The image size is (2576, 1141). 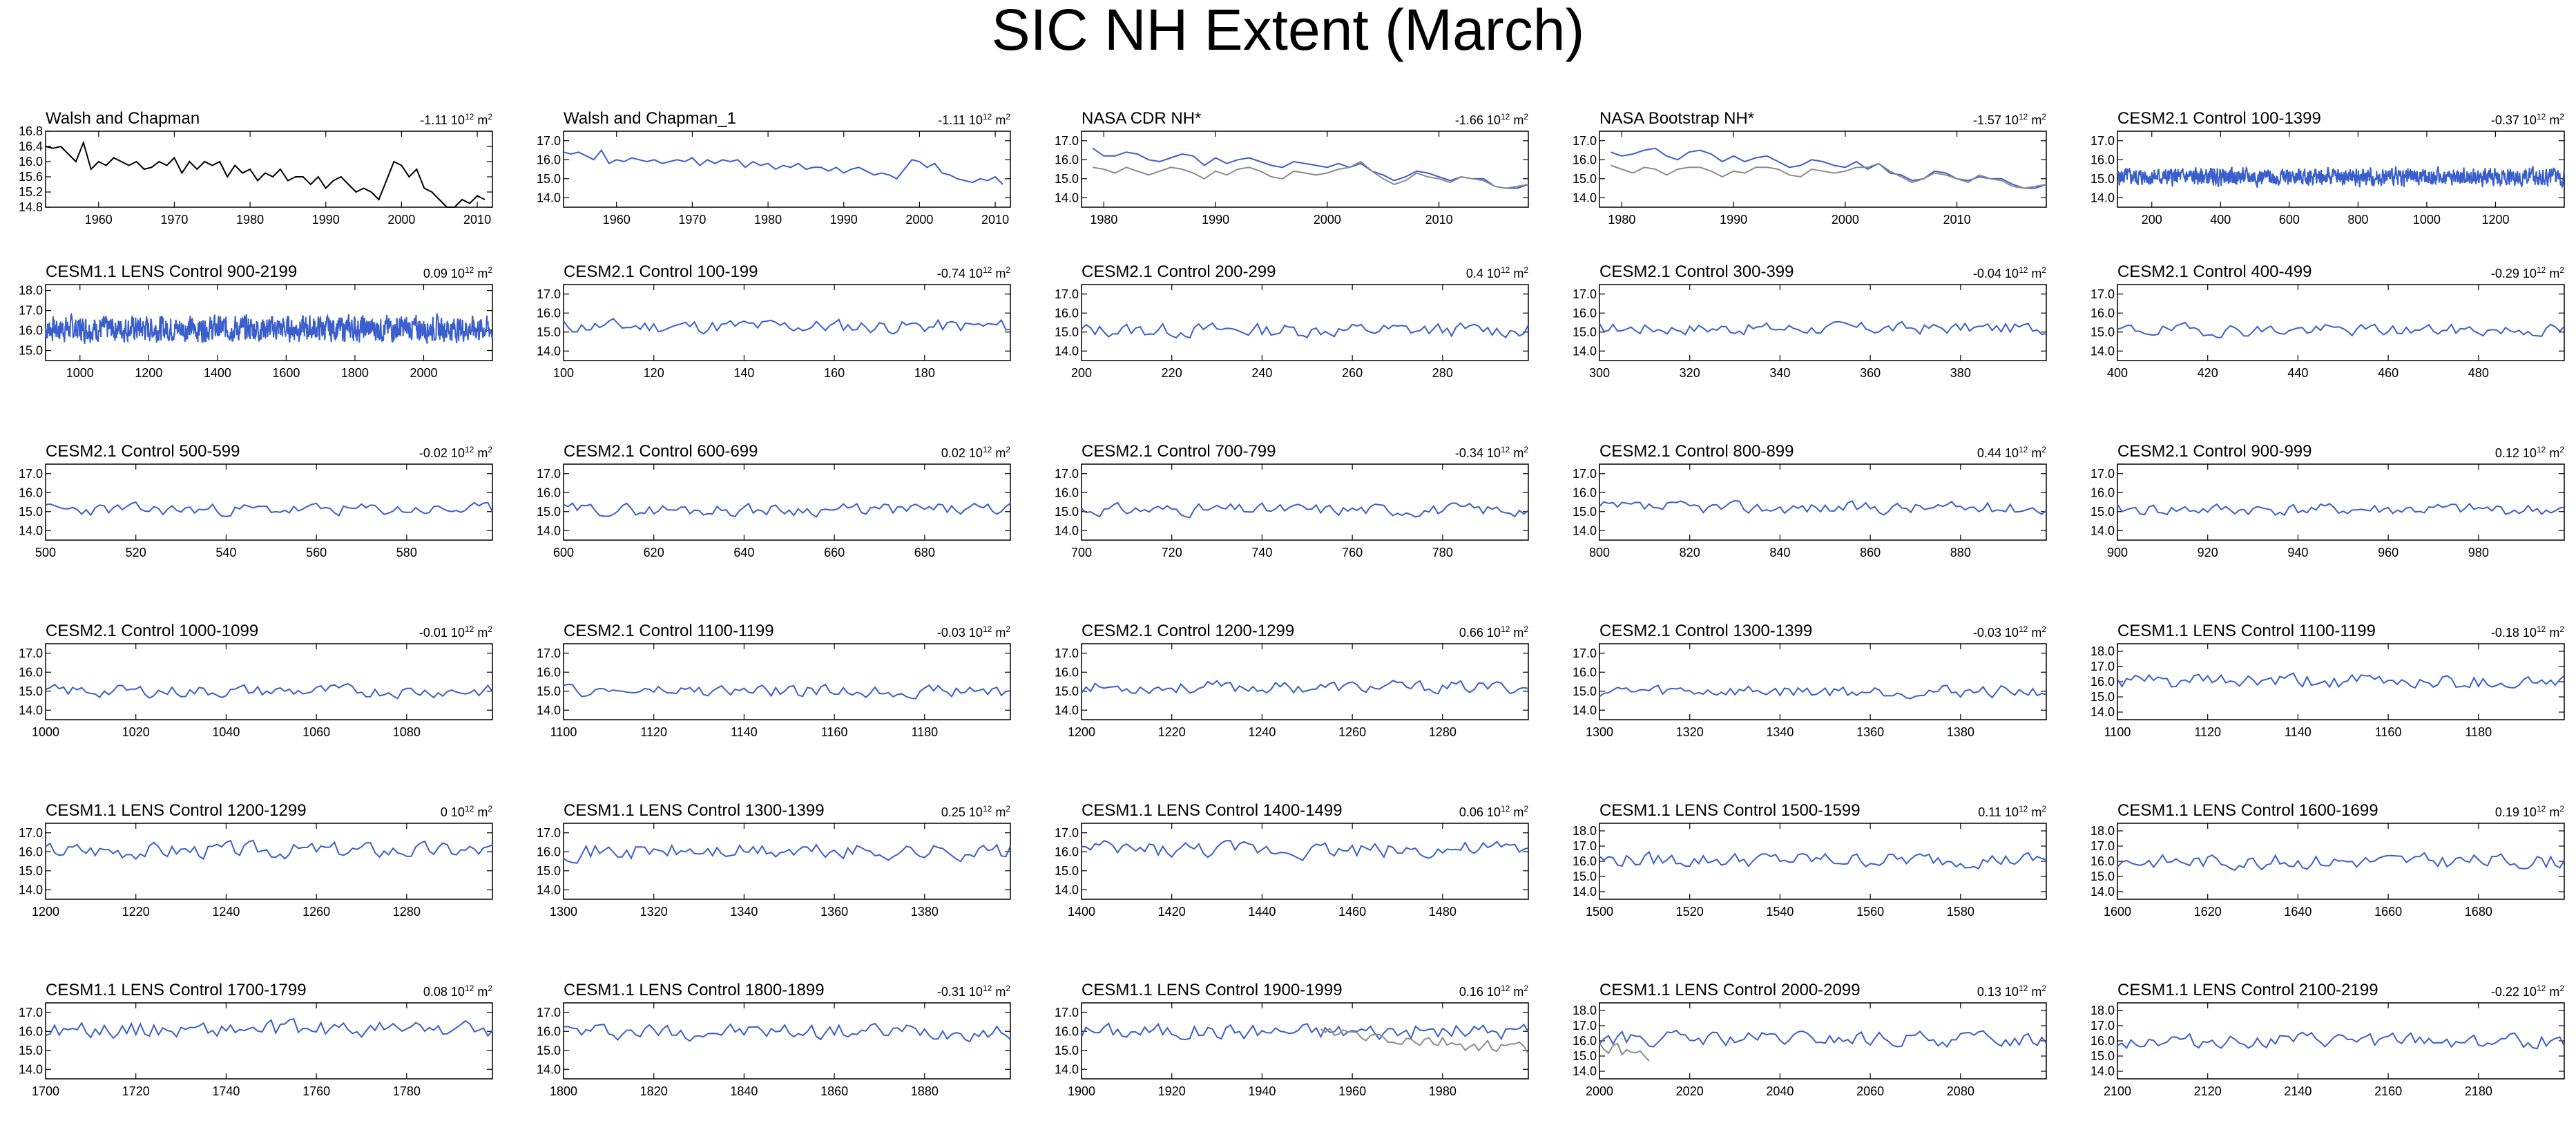 I want to click on x-tick-label: 1700, so click(x=45, y=1091).